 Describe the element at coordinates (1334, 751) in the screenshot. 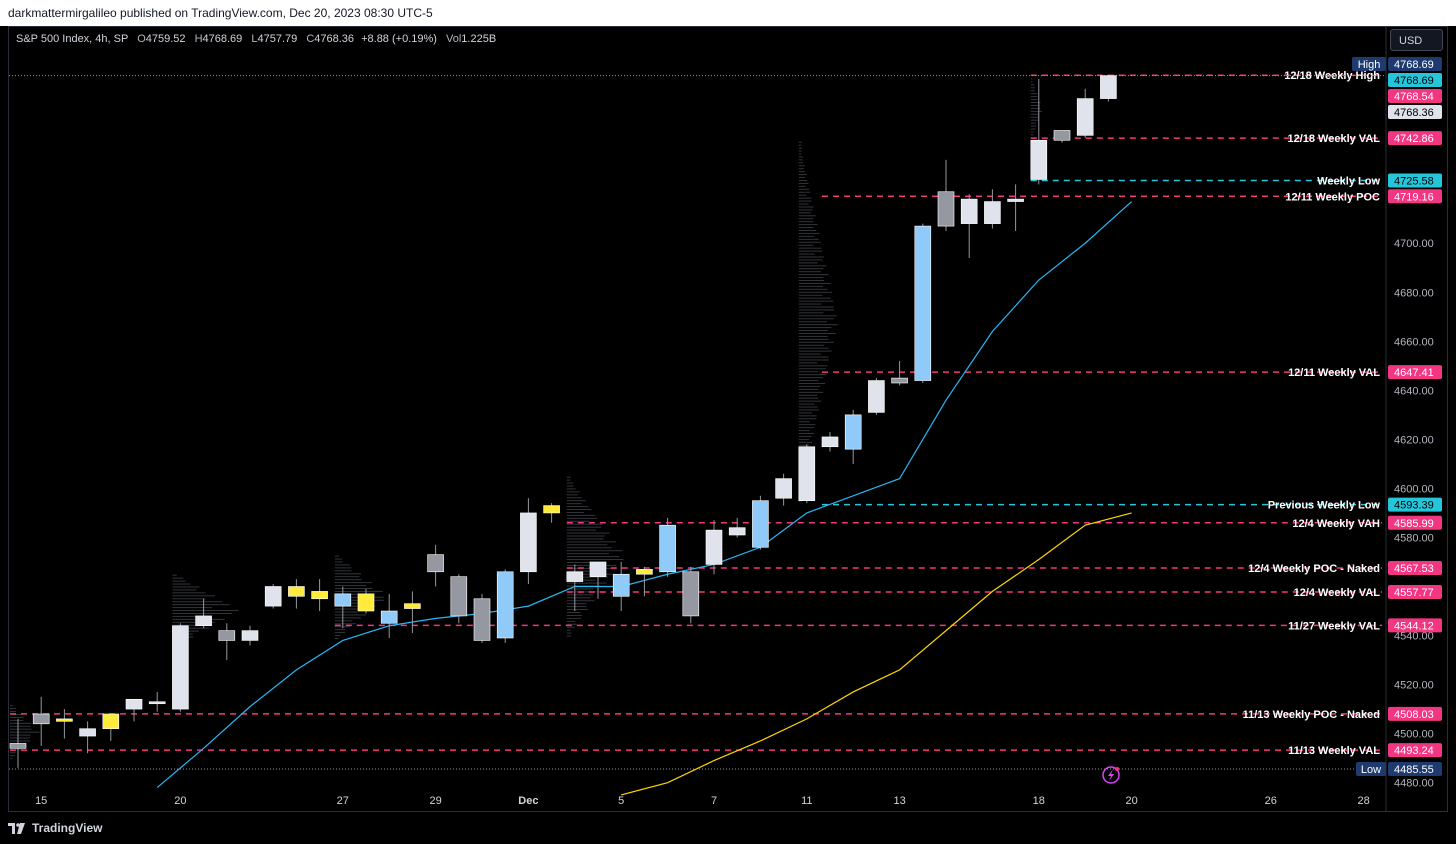

I see `level-label: 11/13 Weekly VAL` at that location.